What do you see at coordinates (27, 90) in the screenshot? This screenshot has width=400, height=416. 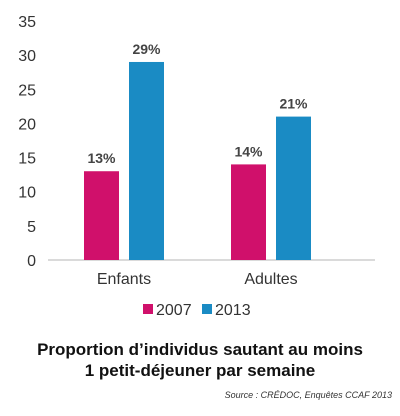 I see `y-tick-label: 25` at bounding box center [27, 90].